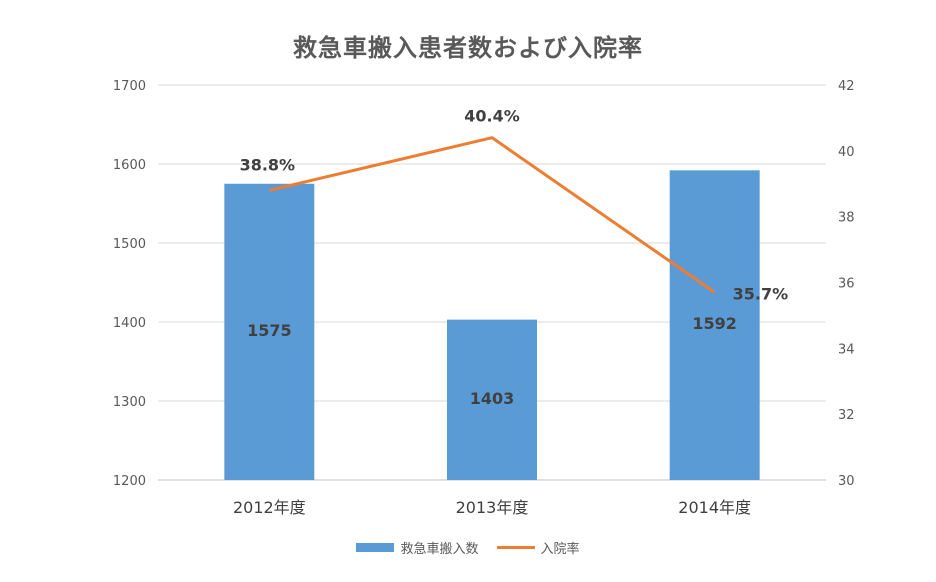  What do you see at coordinates (846, 284) in the screenshot?
I see `y-right-tick-label: 36` at bounding box center [846, 284].